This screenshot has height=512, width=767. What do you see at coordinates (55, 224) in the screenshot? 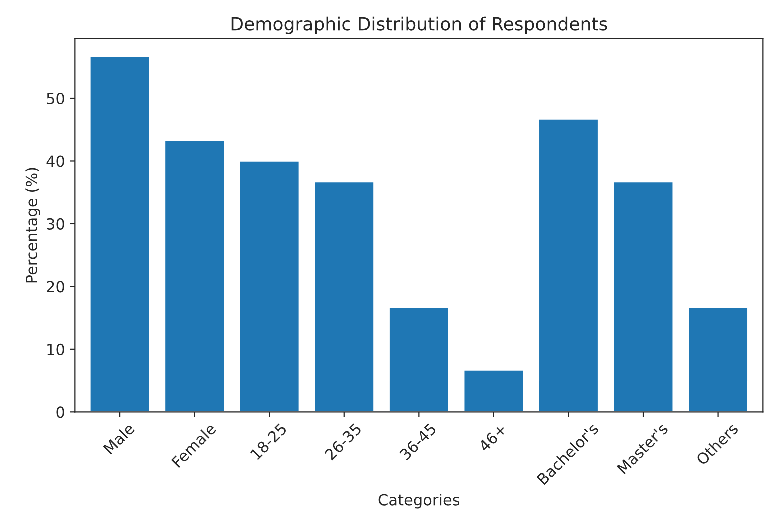
I see `y-tick-label: 30` at bounding box center [55, 224].